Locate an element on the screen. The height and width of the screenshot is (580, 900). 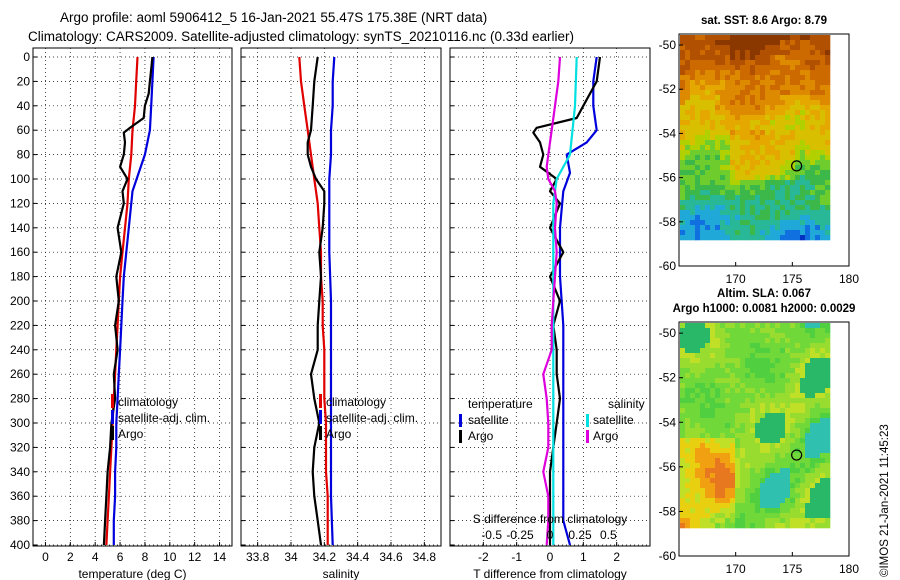
legend-swatch is located at coordinates (112, 433).